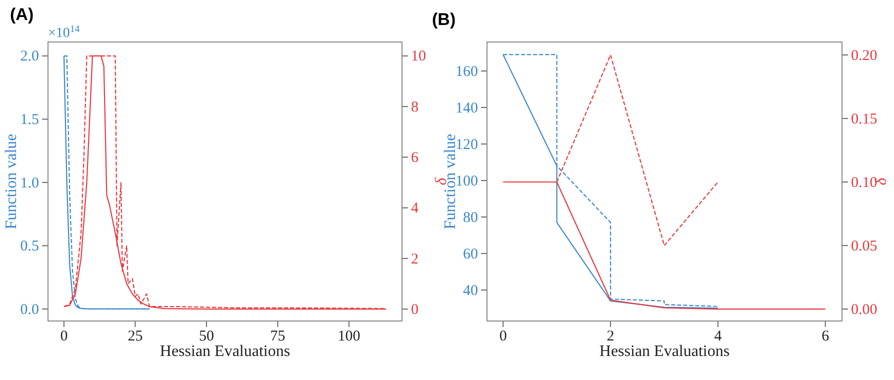 This screenshot has height=380, width=894. What do you see at coordinates (29, 246) in the screenshot?
I see `y-tick-label: 0.5` at bounding box center [29, 246].